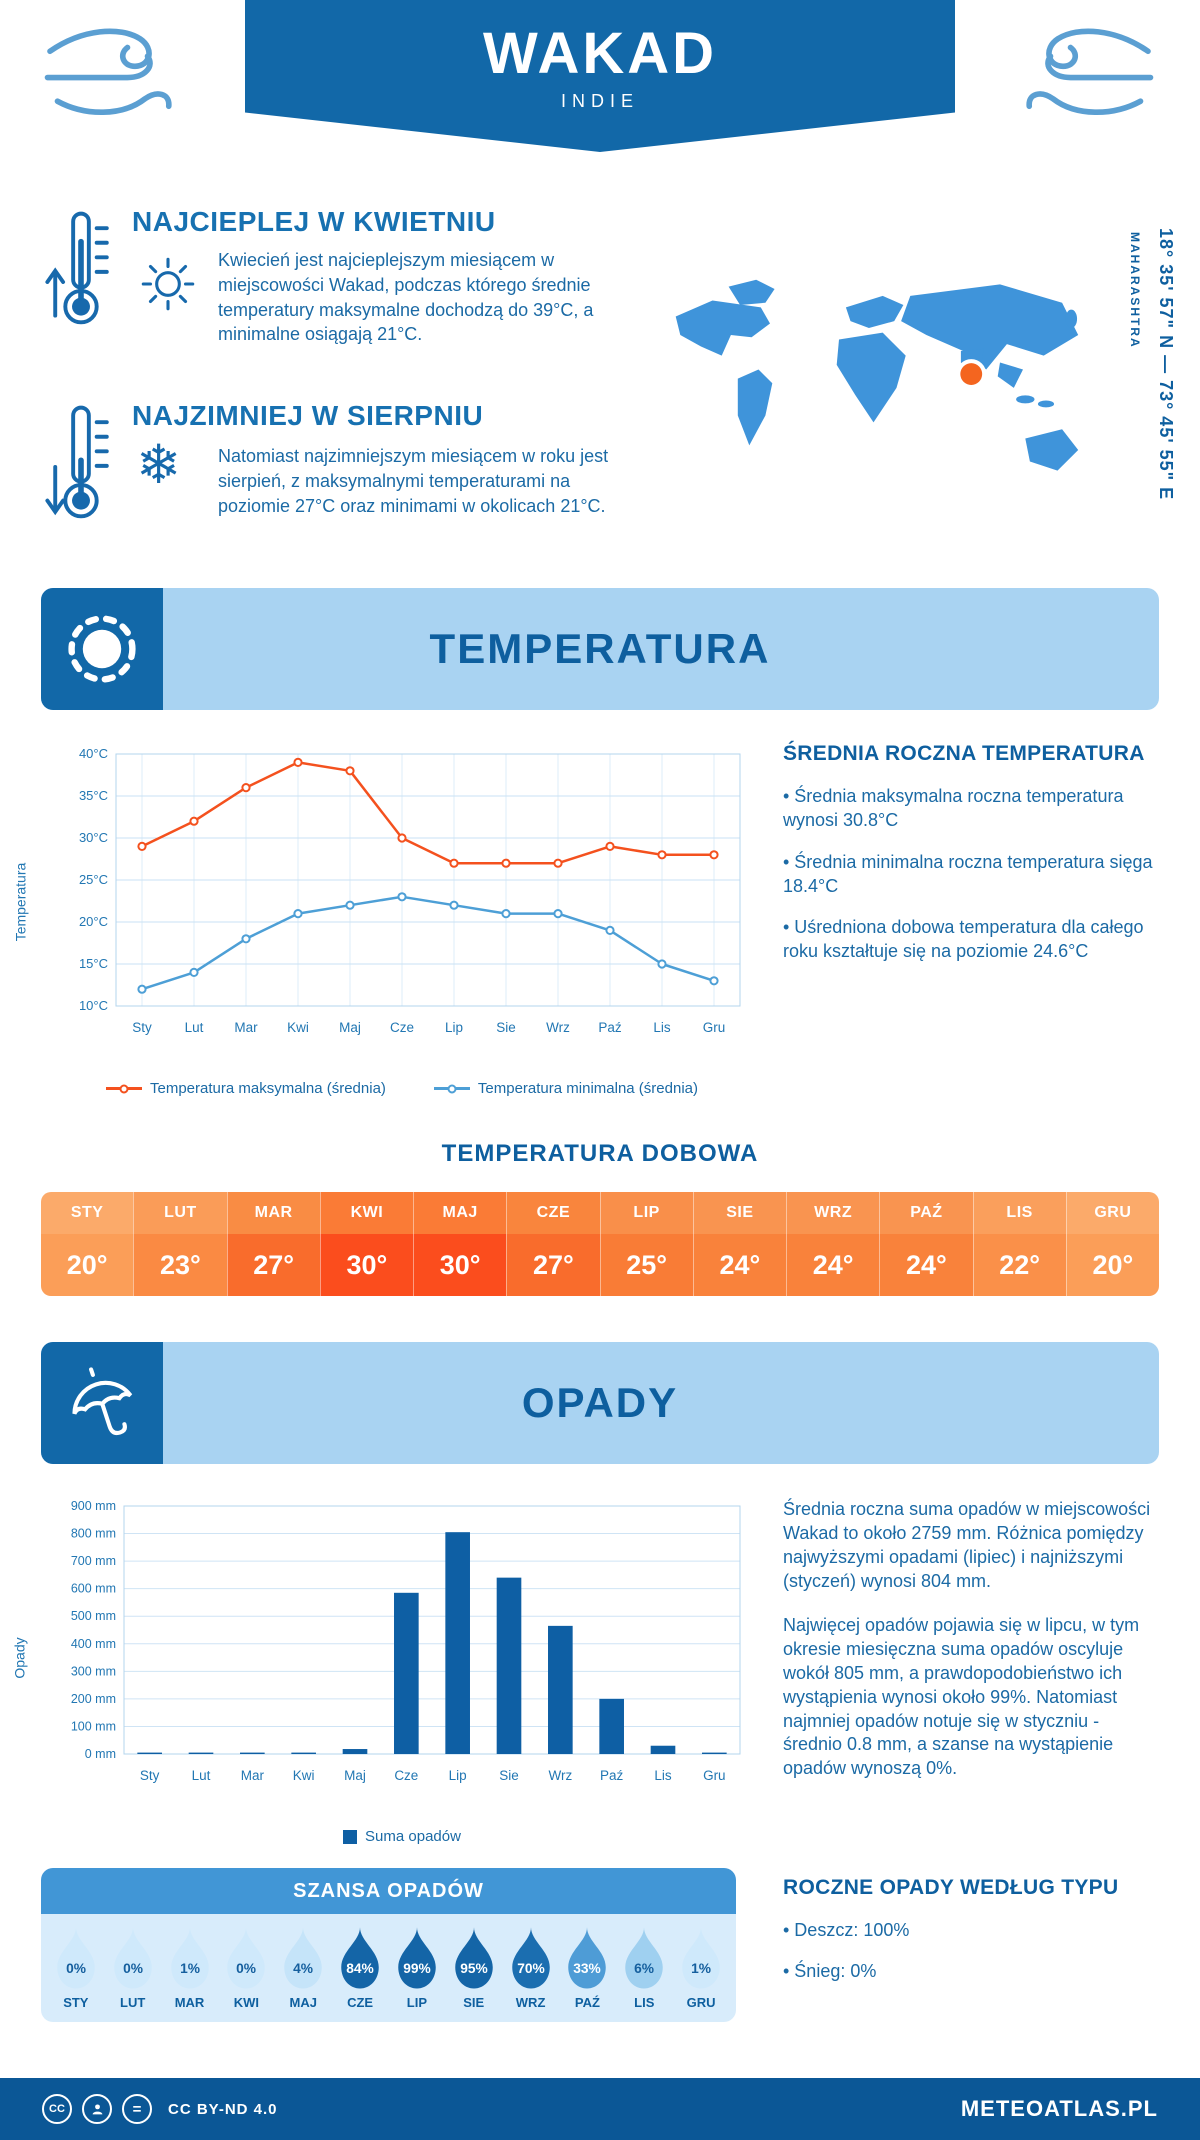  What do you see at coordinates (100, 1754) in the screenshot?
I see `svg-text: 0 mm` at bounding box center [100, 1754].